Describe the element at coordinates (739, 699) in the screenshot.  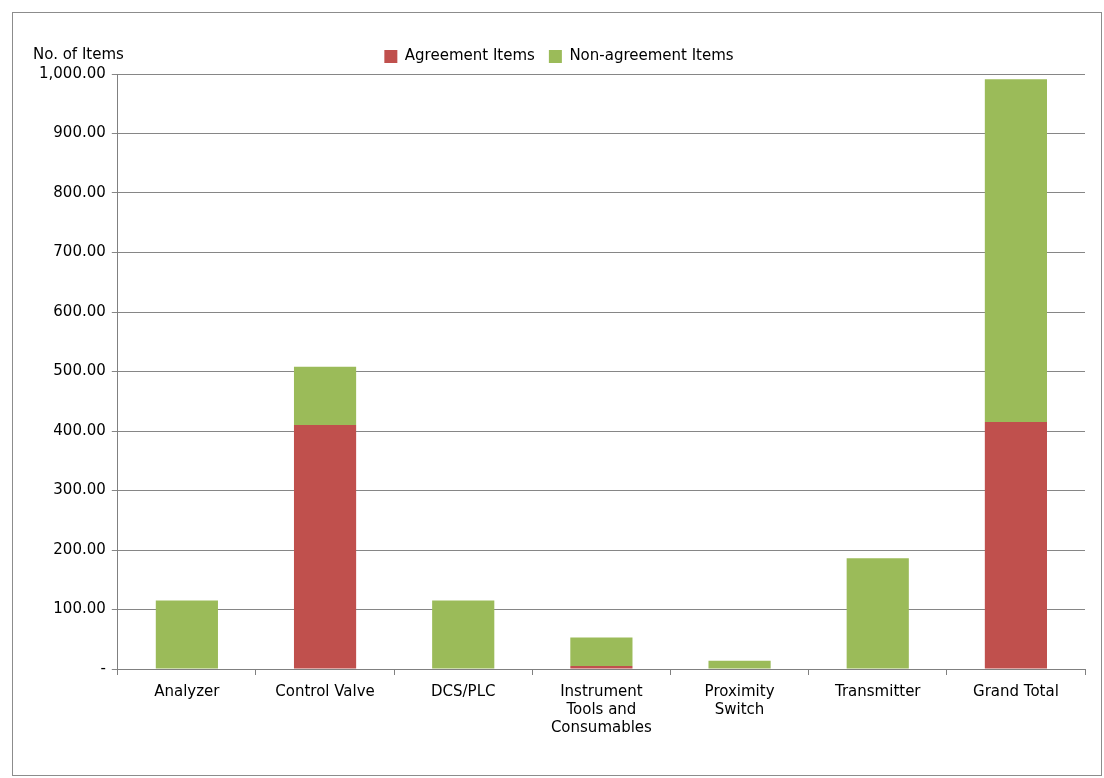
I see `x-tick-label: Proximity Switch` at that location.